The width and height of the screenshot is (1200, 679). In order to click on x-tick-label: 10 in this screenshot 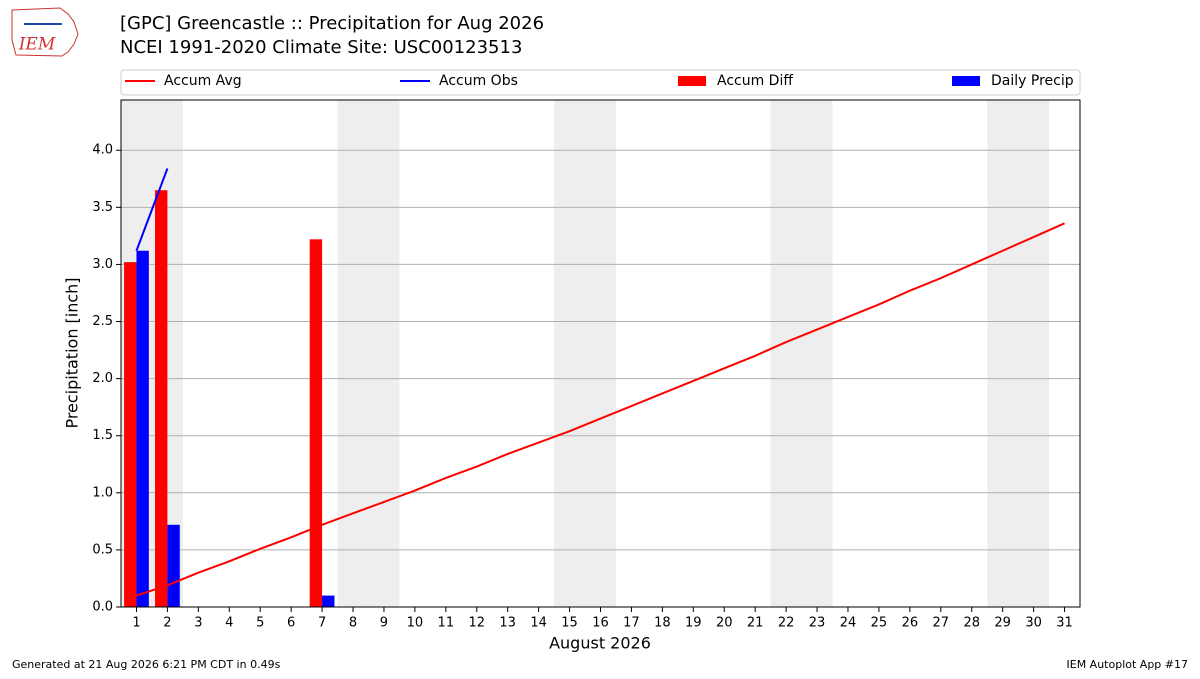, I will do `click(415, 623)`.